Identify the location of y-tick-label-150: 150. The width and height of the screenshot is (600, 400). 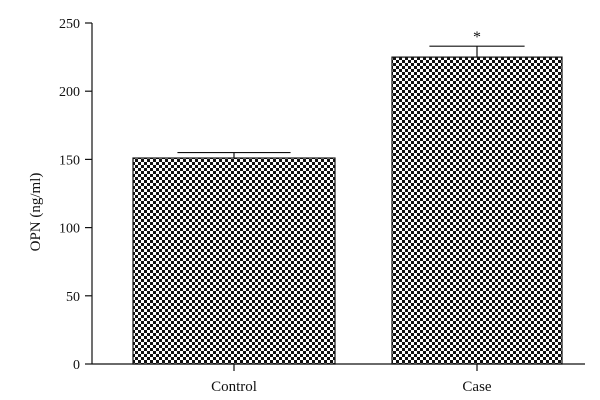
(69, 160).